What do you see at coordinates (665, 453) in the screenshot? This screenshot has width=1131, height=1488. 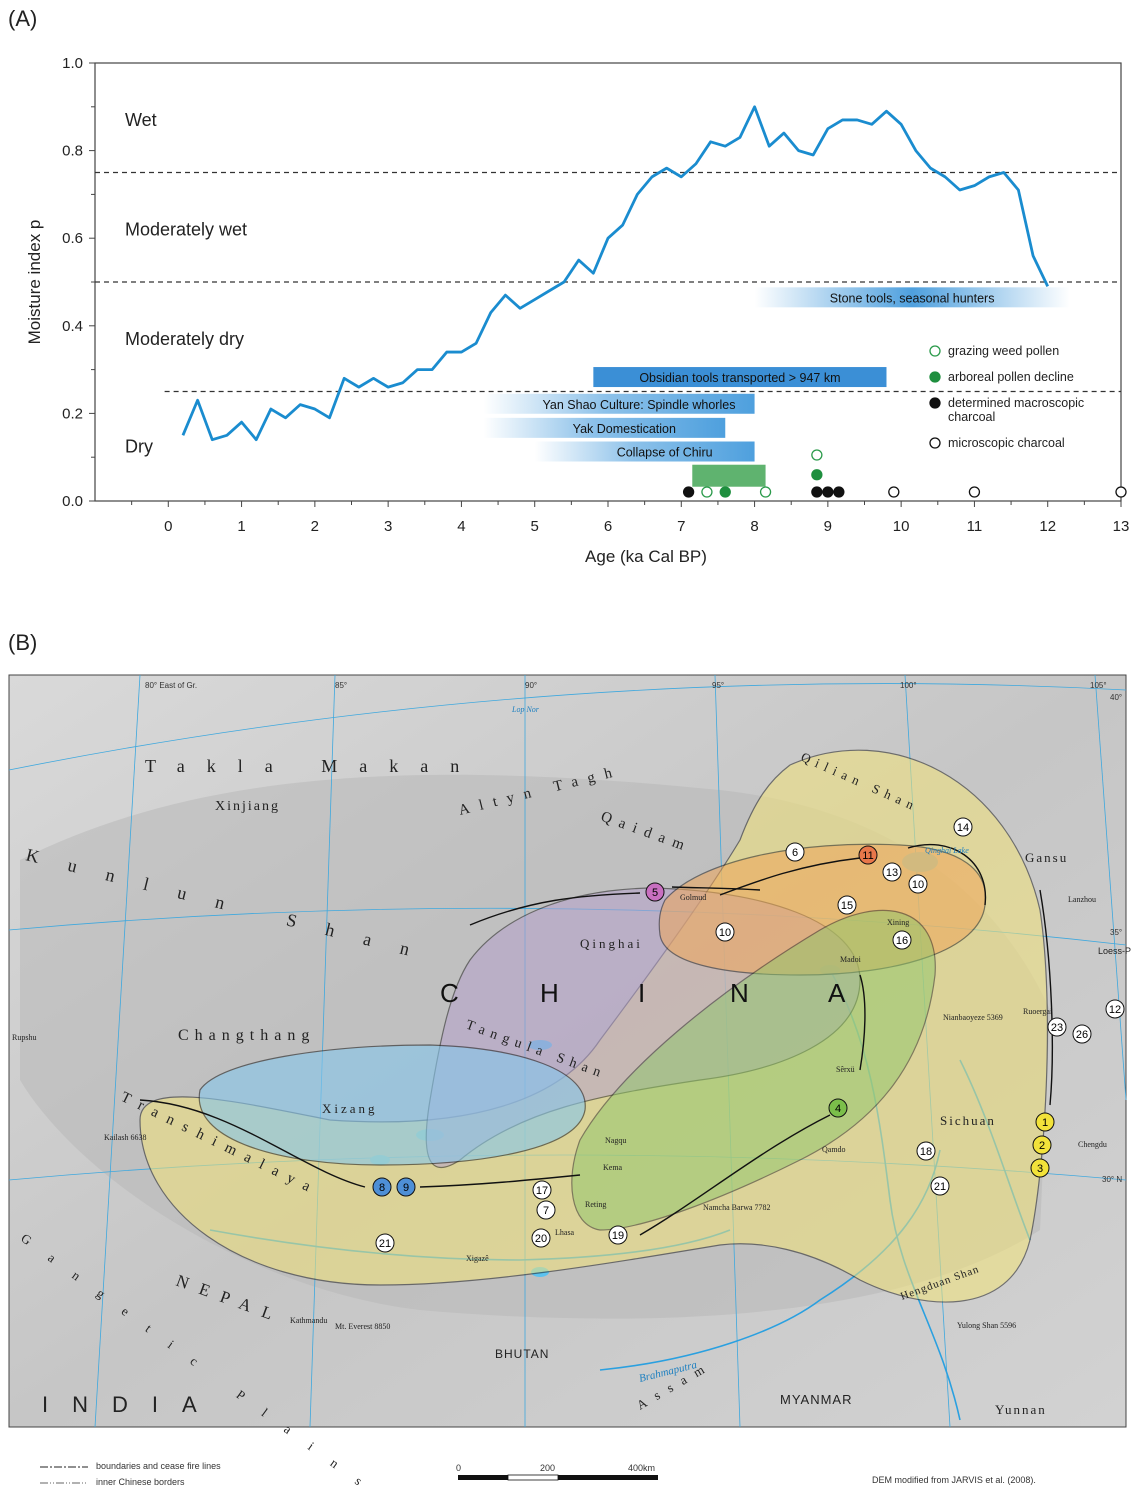 I see `timeline-bar-label: Collapse of Chiru` at bounding box center [665, 453].